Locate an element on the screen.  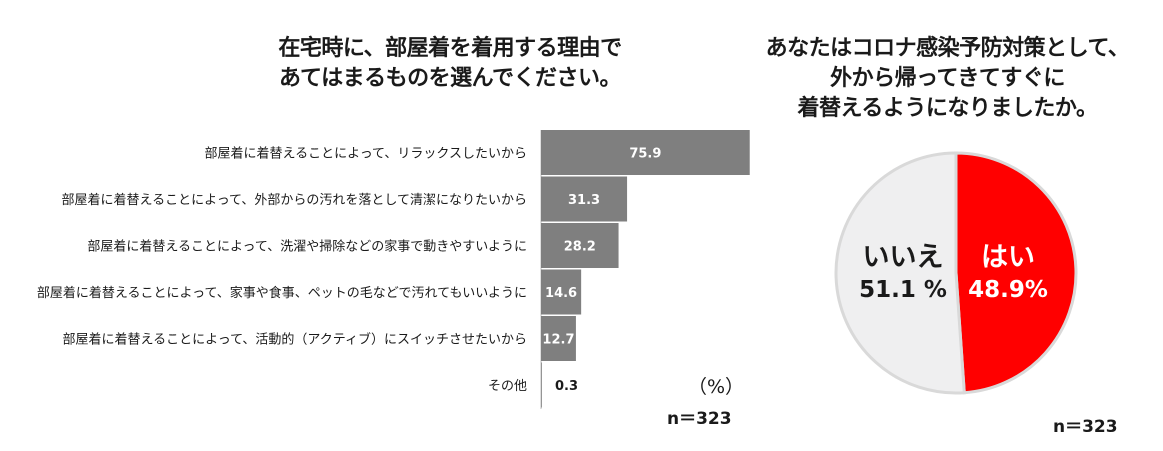
bar-value-label: 0.3 is located at coordinates (566, 386).